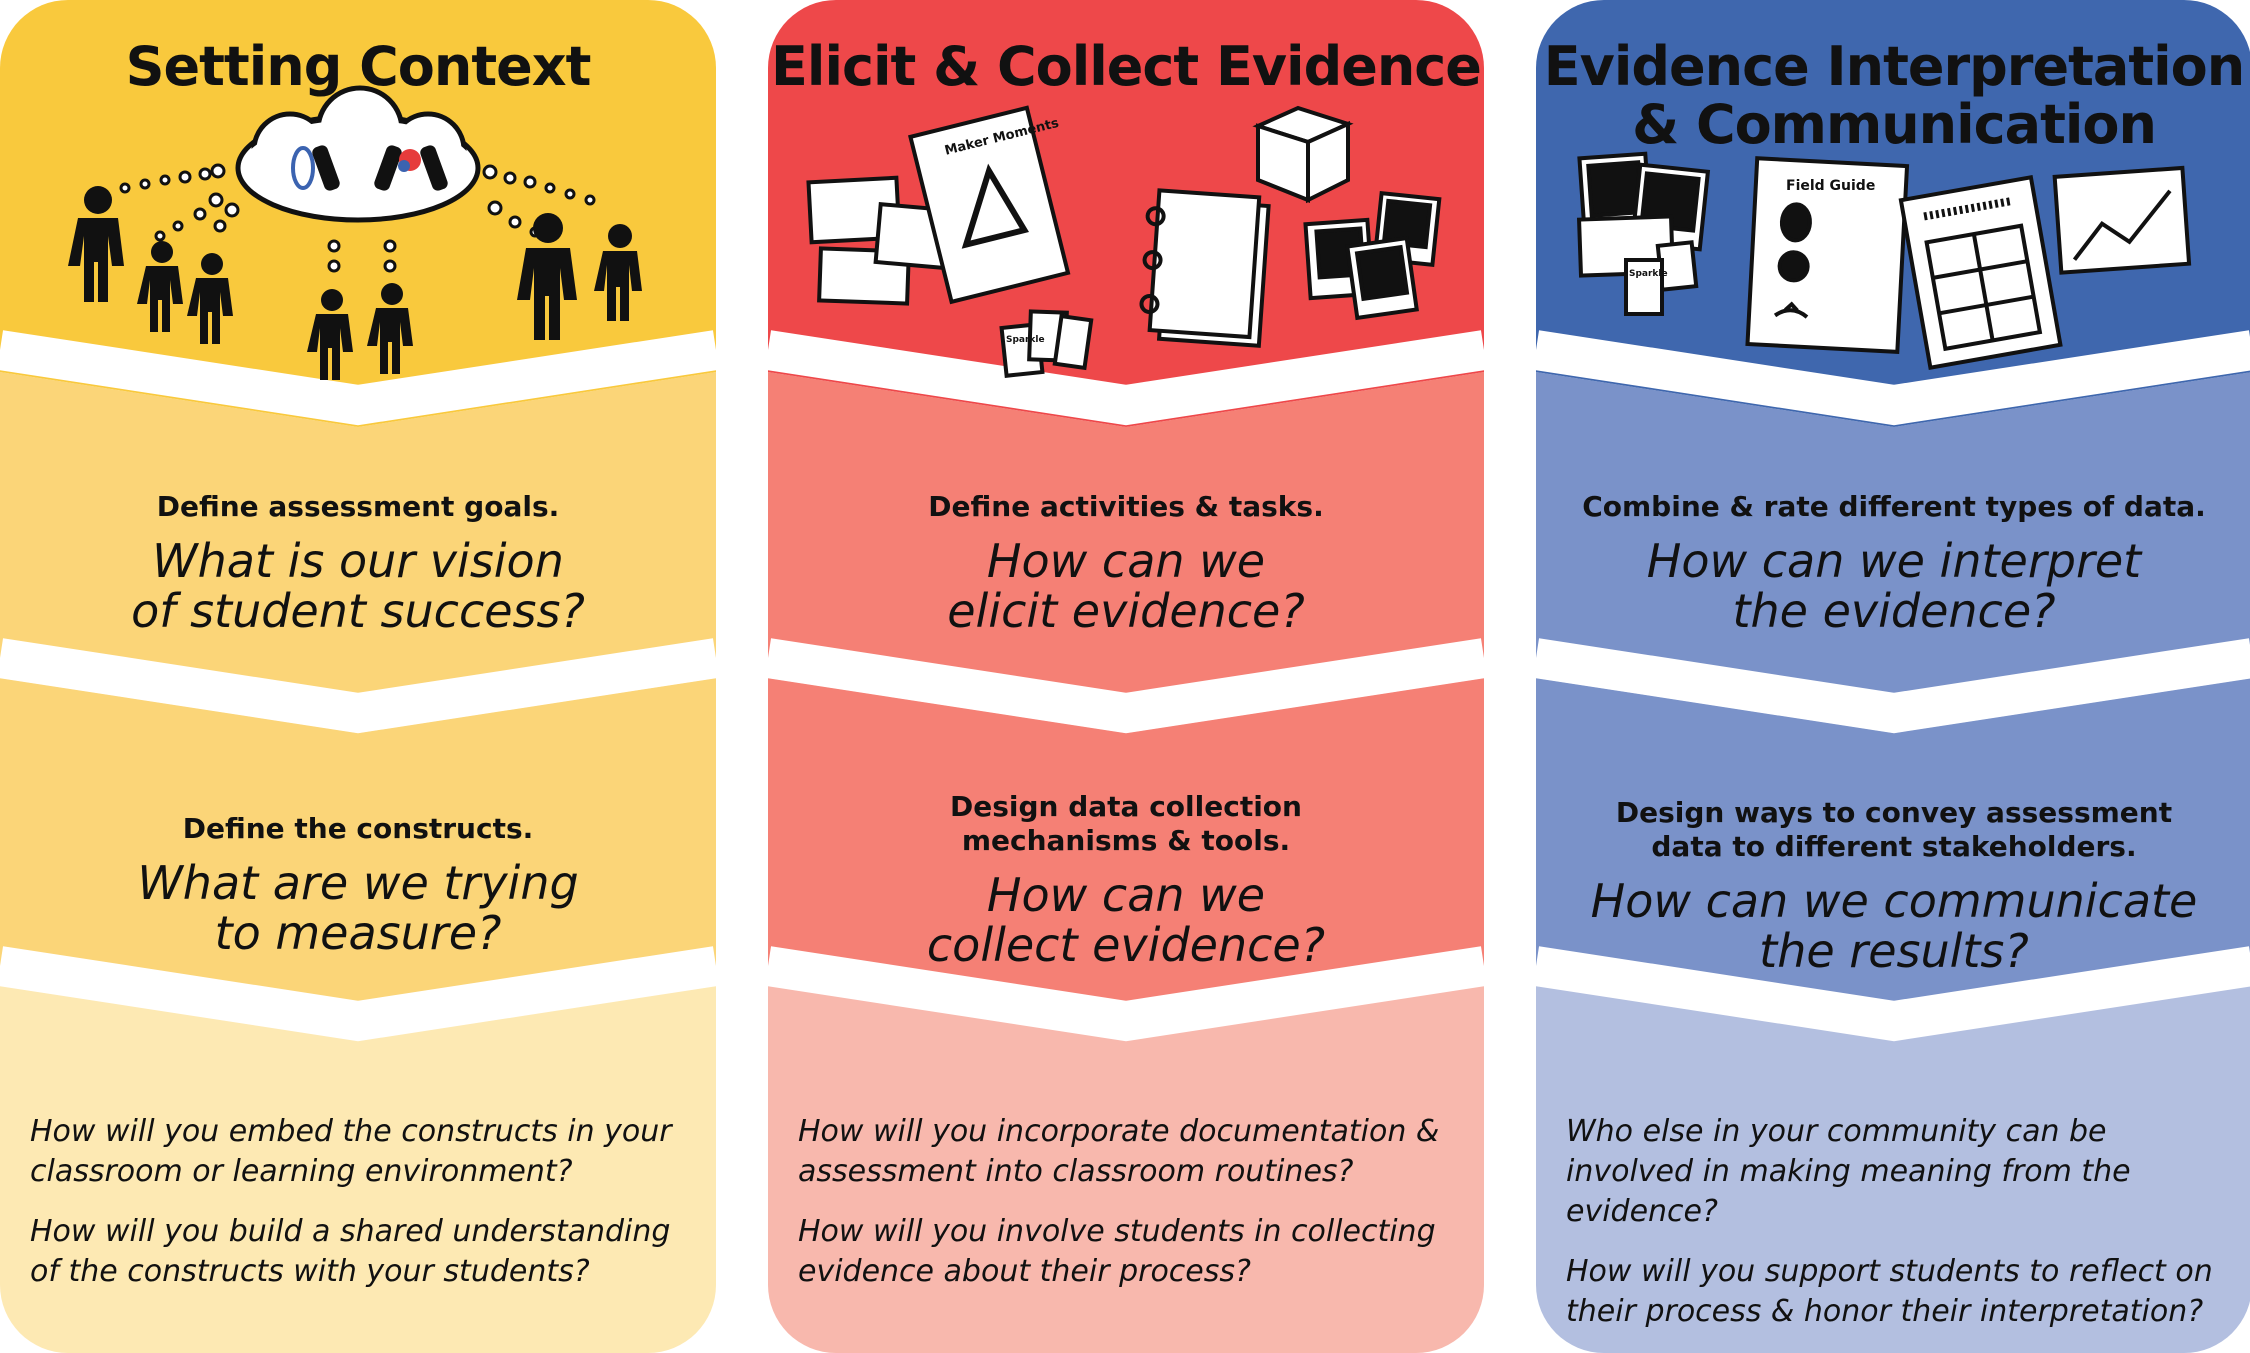 The width and height of the screenshot is (2250, 1353). I want to click on field-guide-sheet-icon, so click(1827, 255).